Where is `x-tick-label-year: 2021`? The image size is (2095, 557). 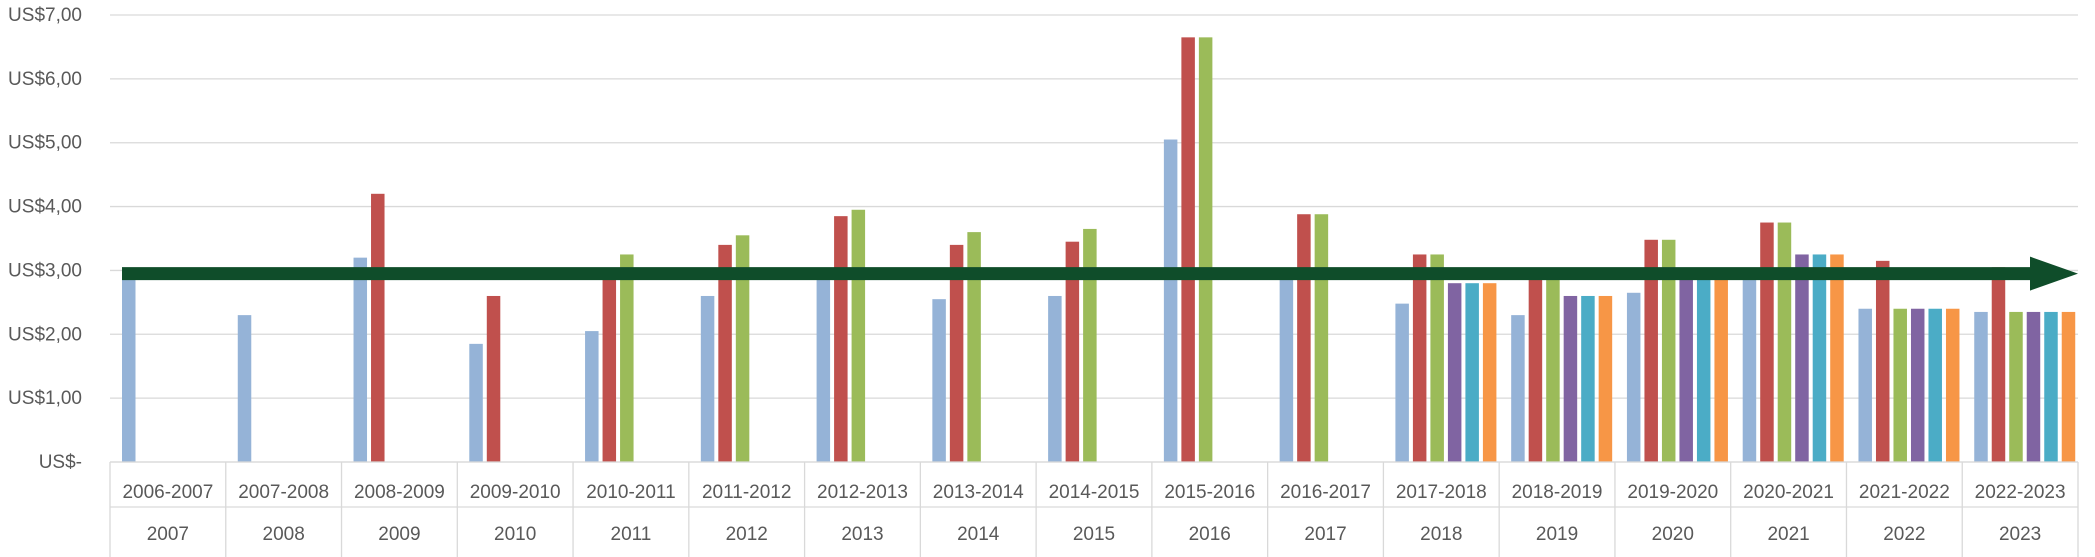
x-tick-label-year: 2021 is located at coordinates (1788, 534).